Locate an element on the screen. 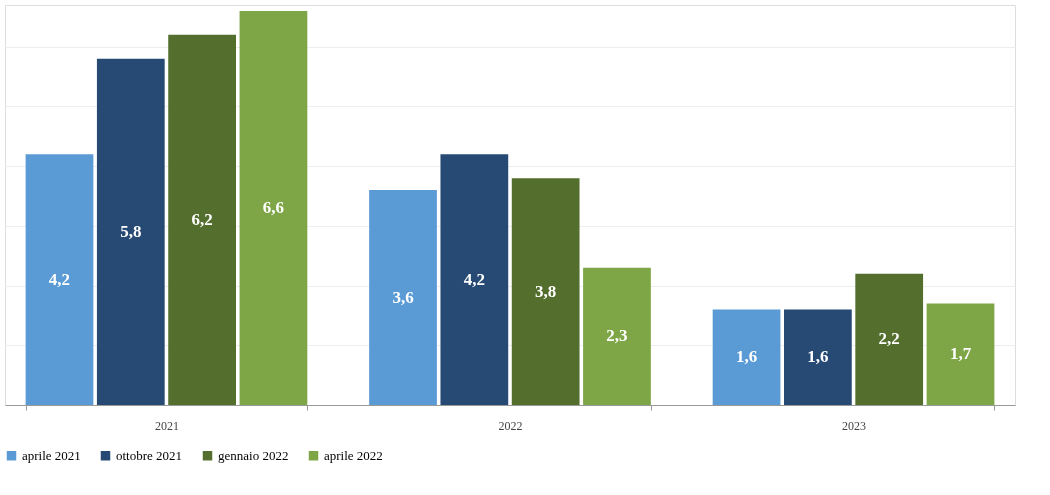 This screenshot has height=495, width=1050. x-tick-label: 2021 is located at coordinates (166, 425).